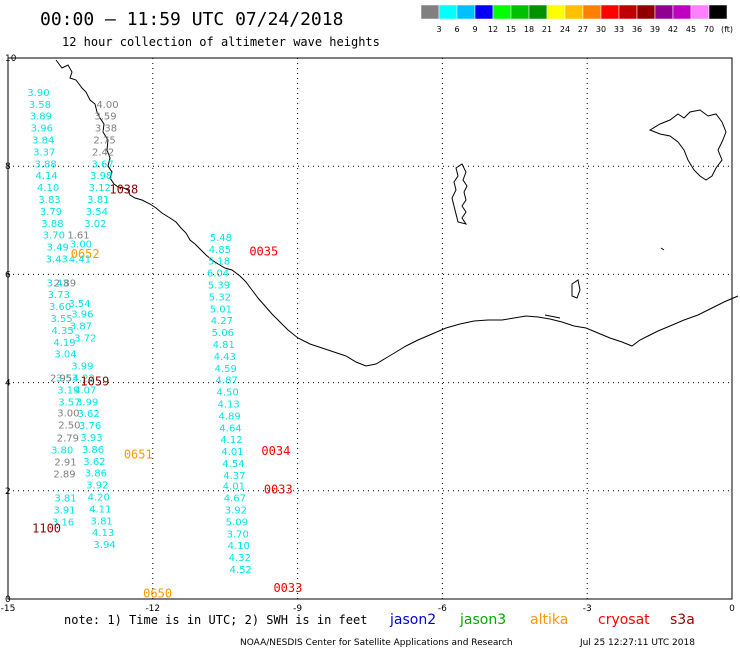 This screenshot has width=740, height=650. What do you see at coordinates (230, 428) in the screenshot?
I see `wave-height-value: 4.64` at bounding box center [230, 428].